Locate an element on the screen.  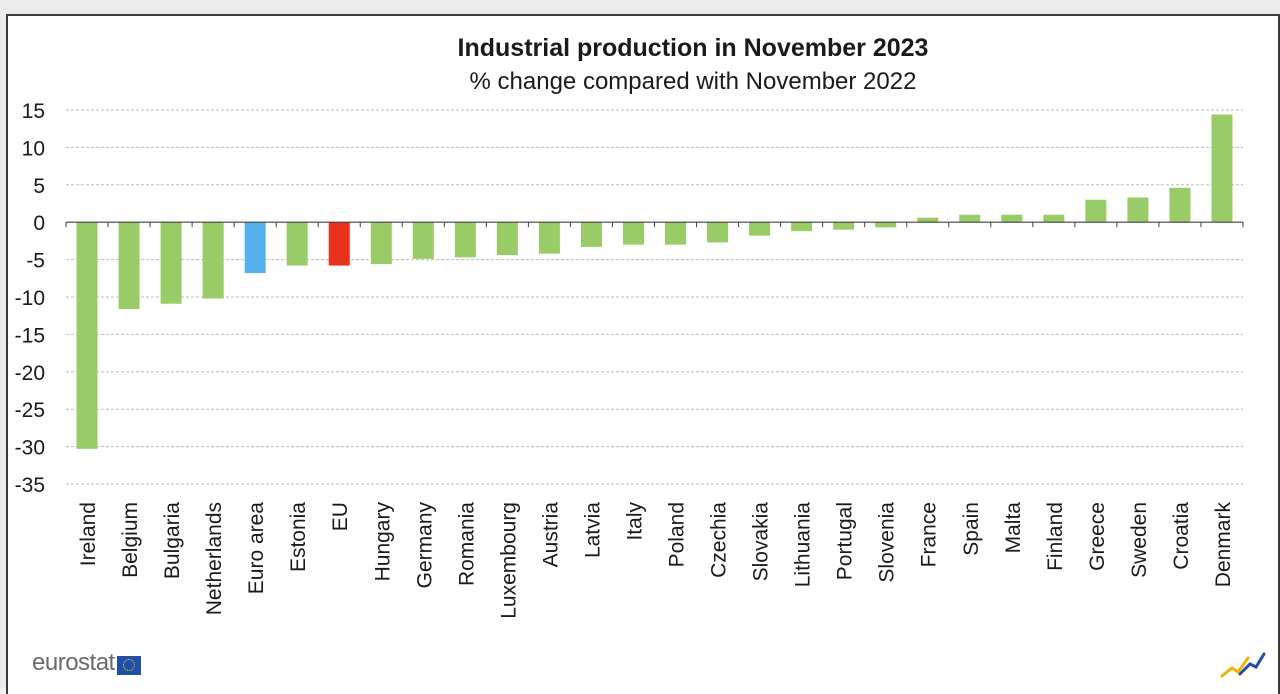
y-tick-label: -35 is located at coordinates (30, 485).